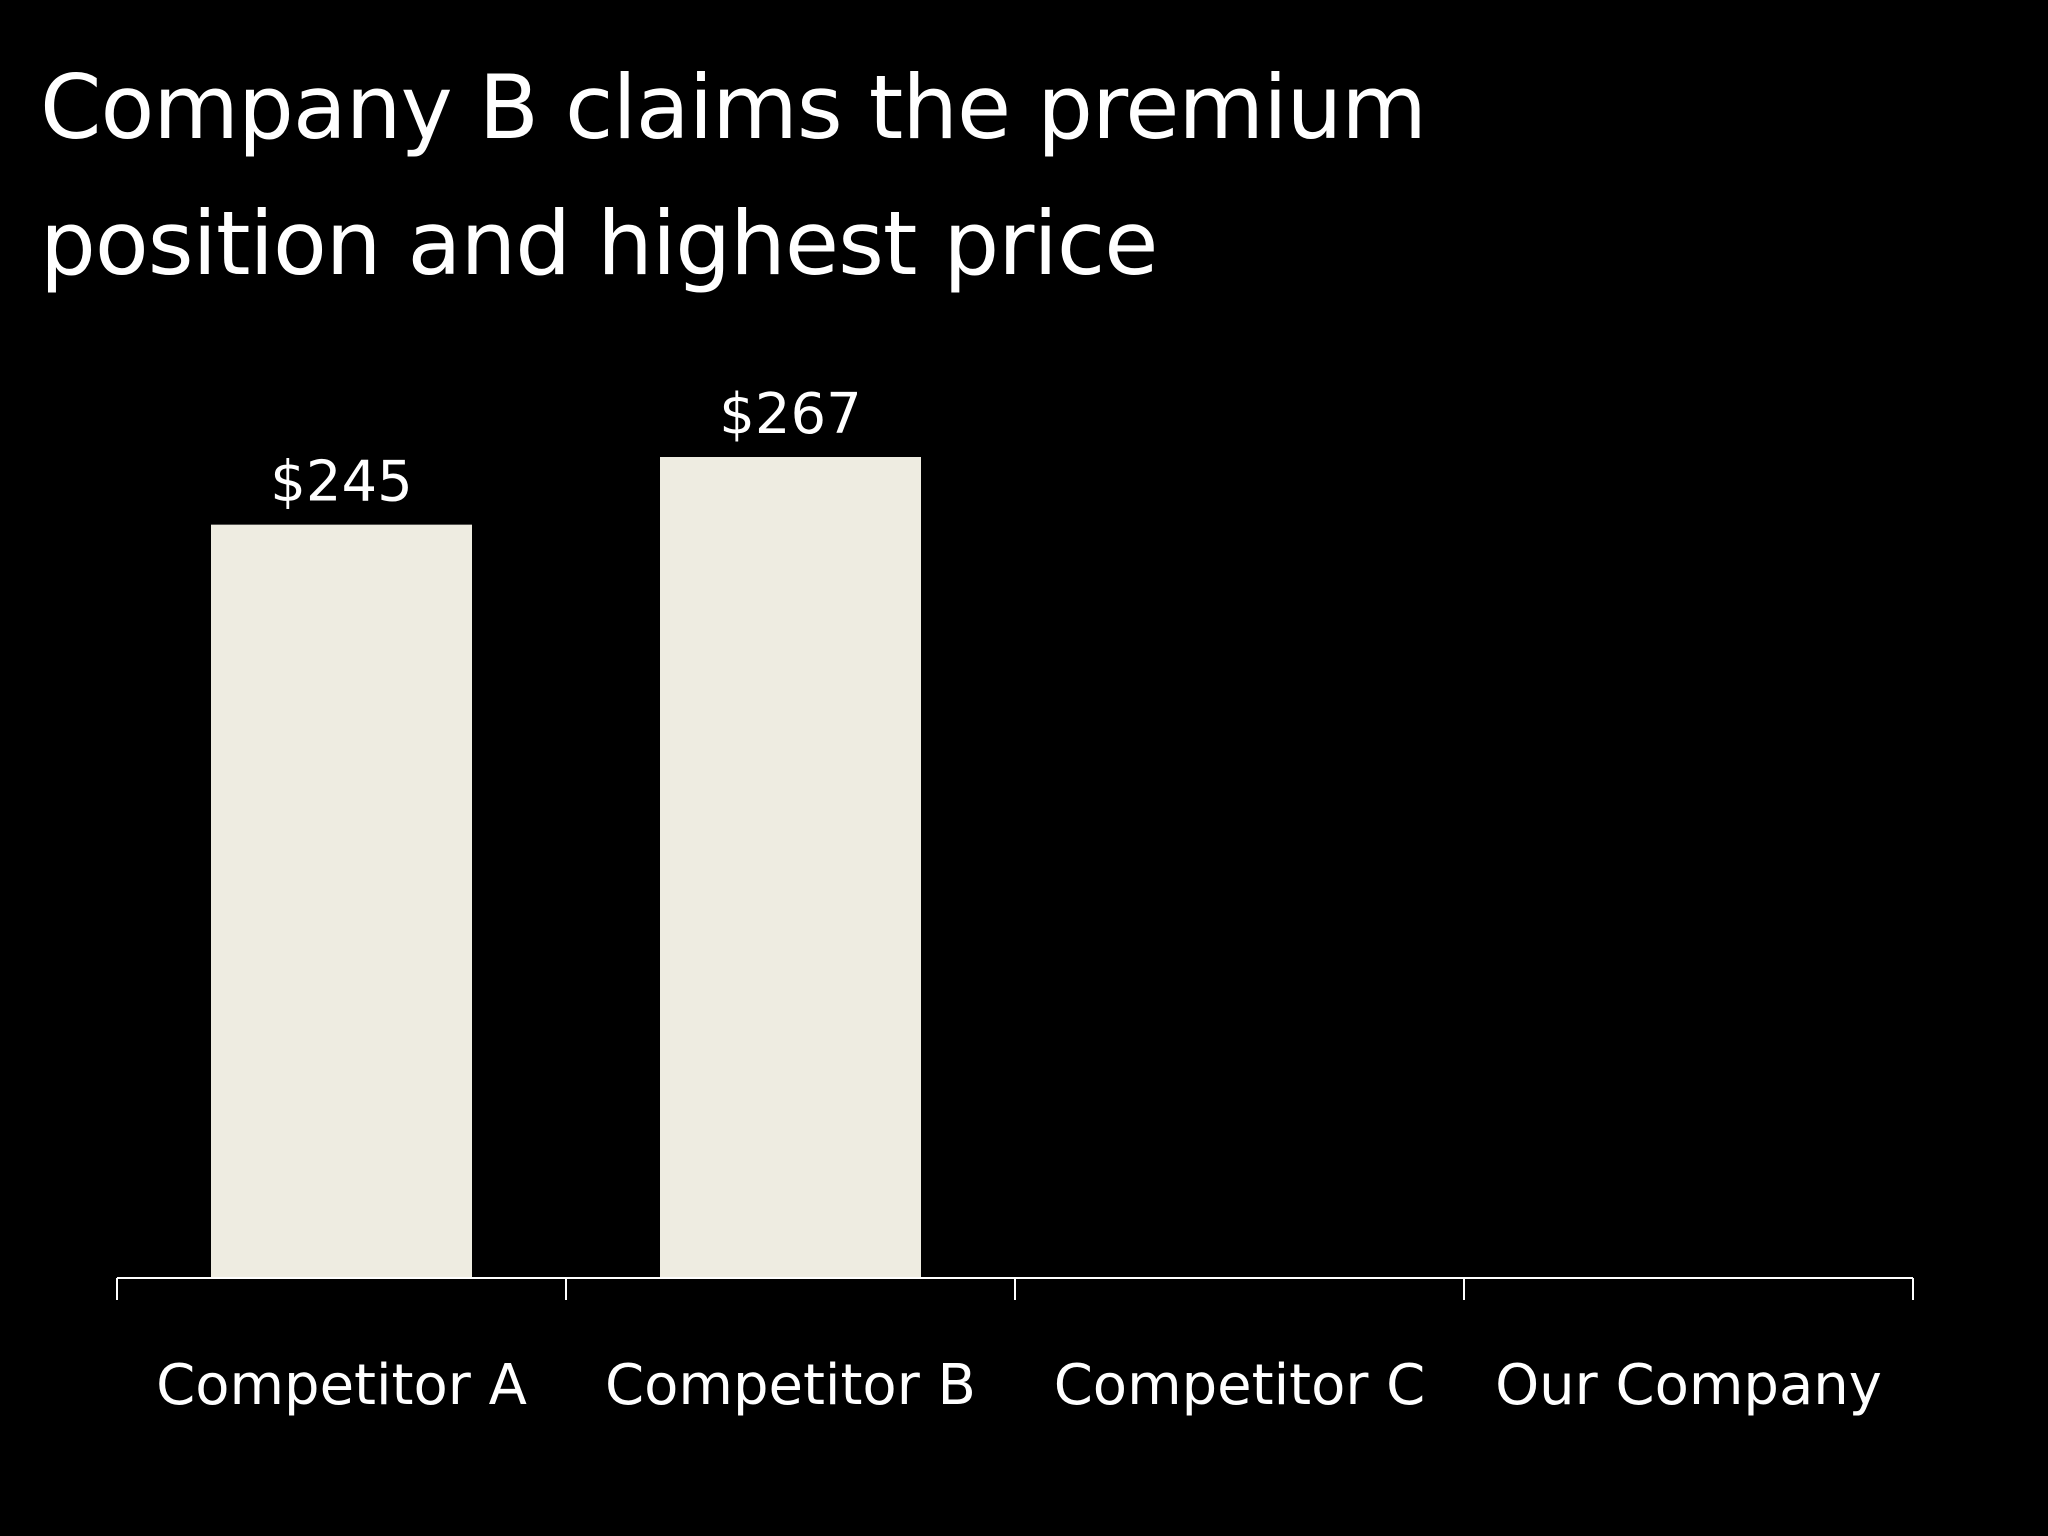 This screenshot has height=1536, width=2048. What do you see at coordinates (790, 867) in the screenshot?
I see `bar-competitor-b` at bounding box center [790, 867].